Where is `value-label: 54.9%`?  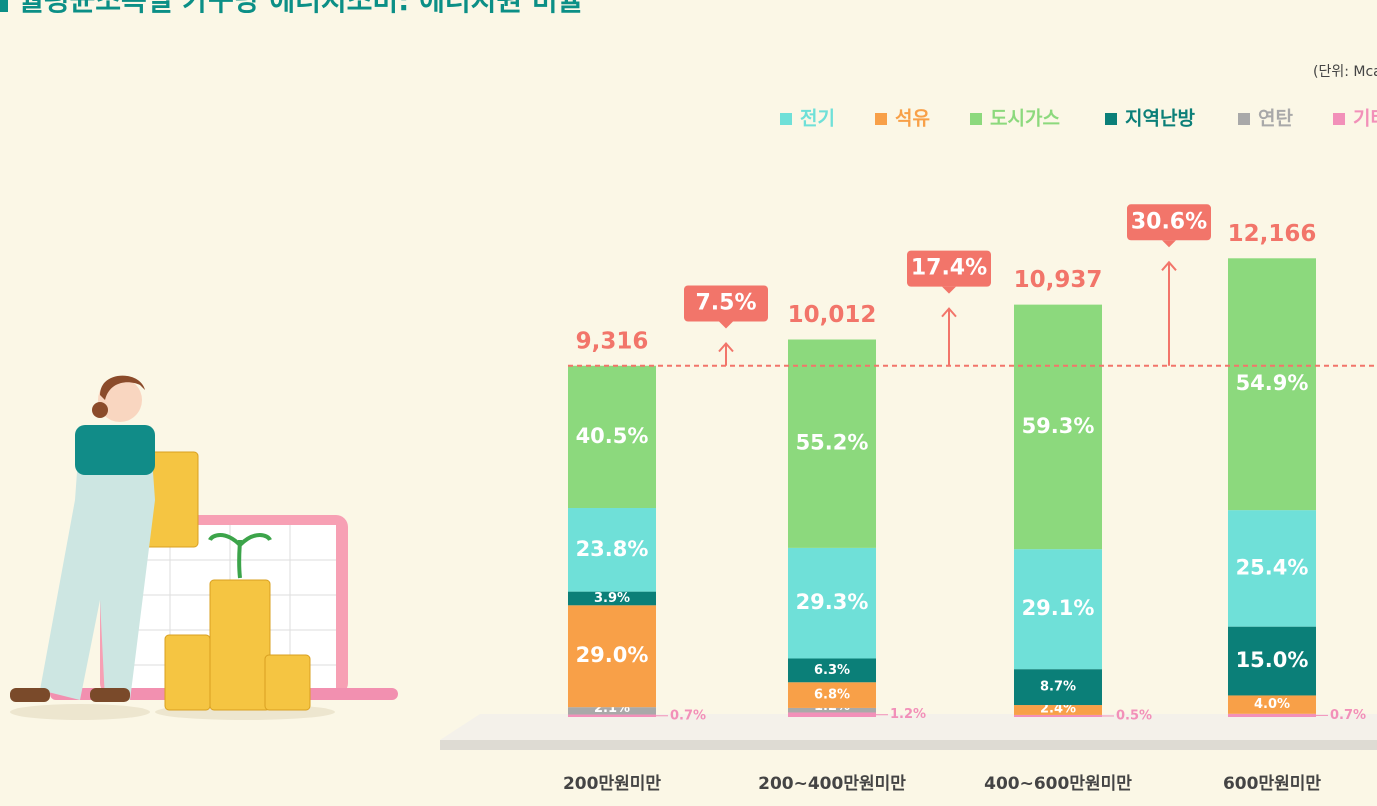
value-label: 54.9% is located at coordinates (1272, 383).